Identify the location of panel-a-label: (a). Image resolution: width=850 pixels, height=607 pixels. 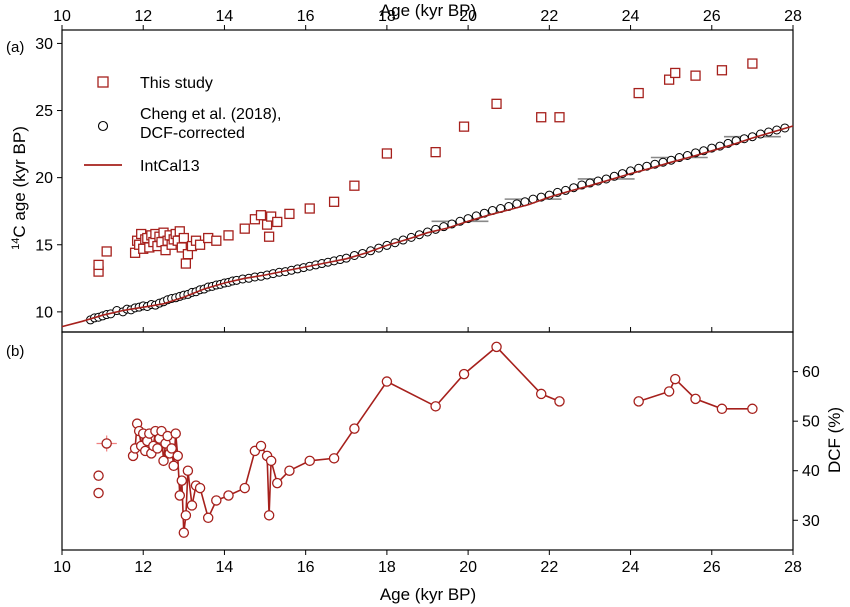
(15, 47).